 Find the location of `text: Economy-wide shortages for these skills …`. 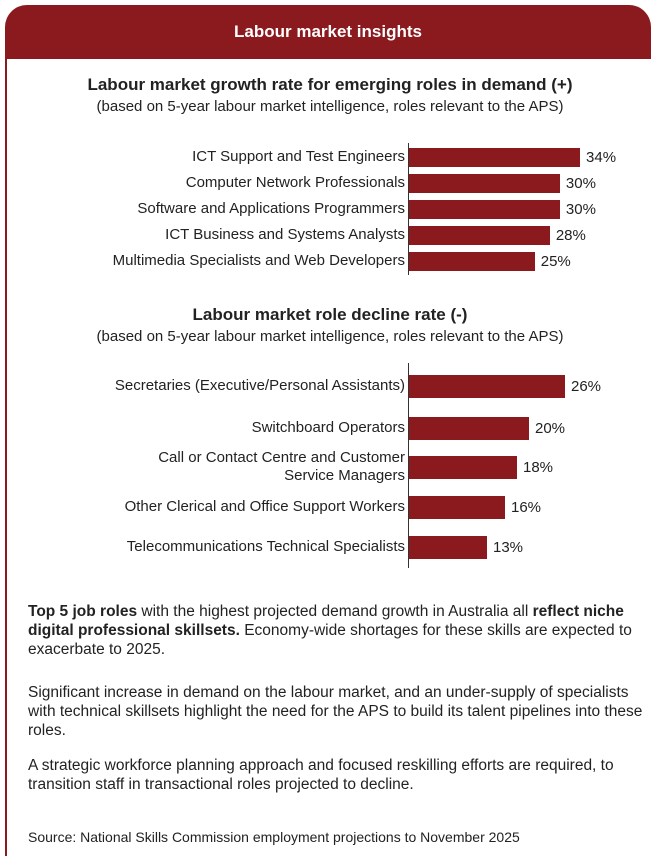

text: Economy-wide shortages for these skills … is located at coordinates (330, 640).